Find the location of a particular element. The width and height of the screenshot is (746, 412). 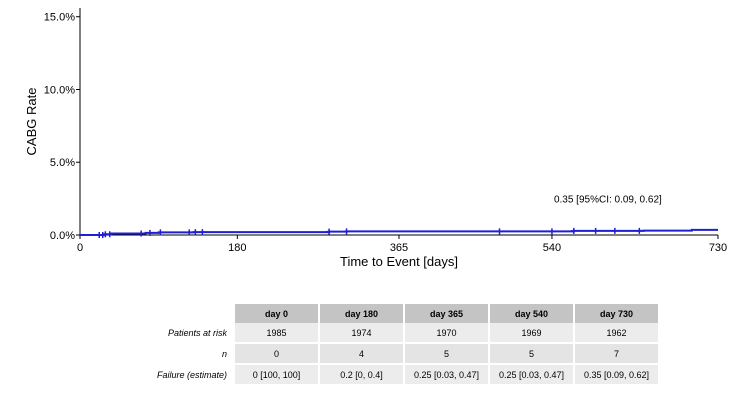

y-tick-label: 0.0% is located at coordinates (62, 236).